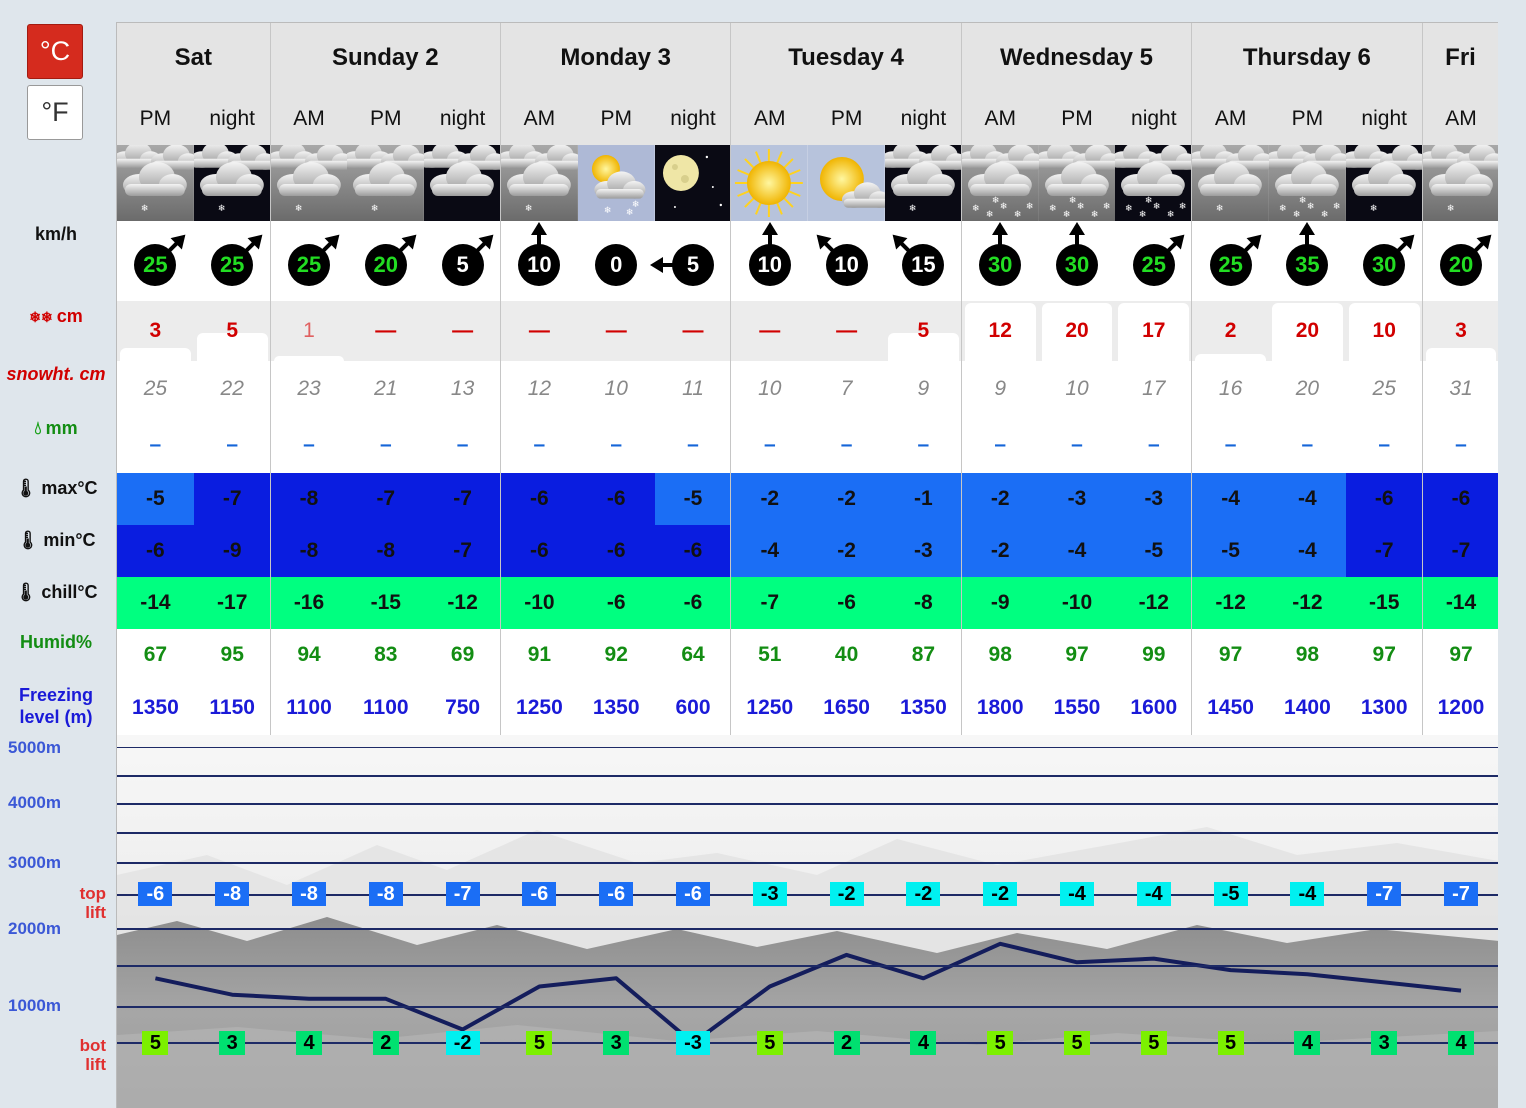 The width and height of the screenshot is (1526, 1108). What do you see at coordinates (1077, 707) in the screenshot?
I see `freezing-level: 1550` at bounding box center [1077, 707].